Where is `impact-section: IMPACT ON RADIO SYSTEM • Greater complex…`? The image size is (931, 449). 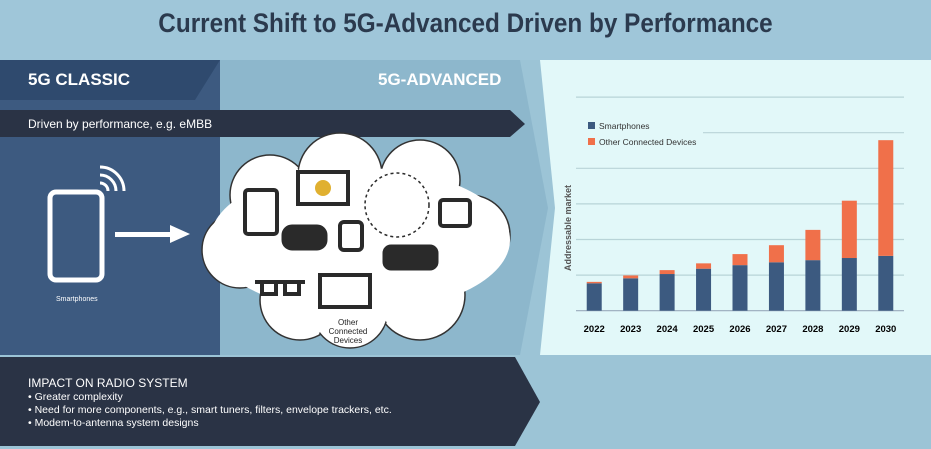 impact-section: IMPACT ON RADIO SYSTEM • Greater complex… is located at coordinates (210, 403).